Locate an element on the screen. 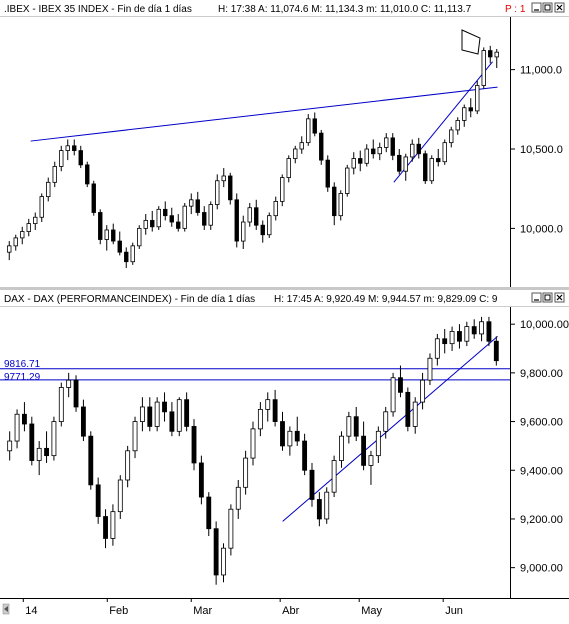  ibex-window-buttons is located at coordinates (548, 7).